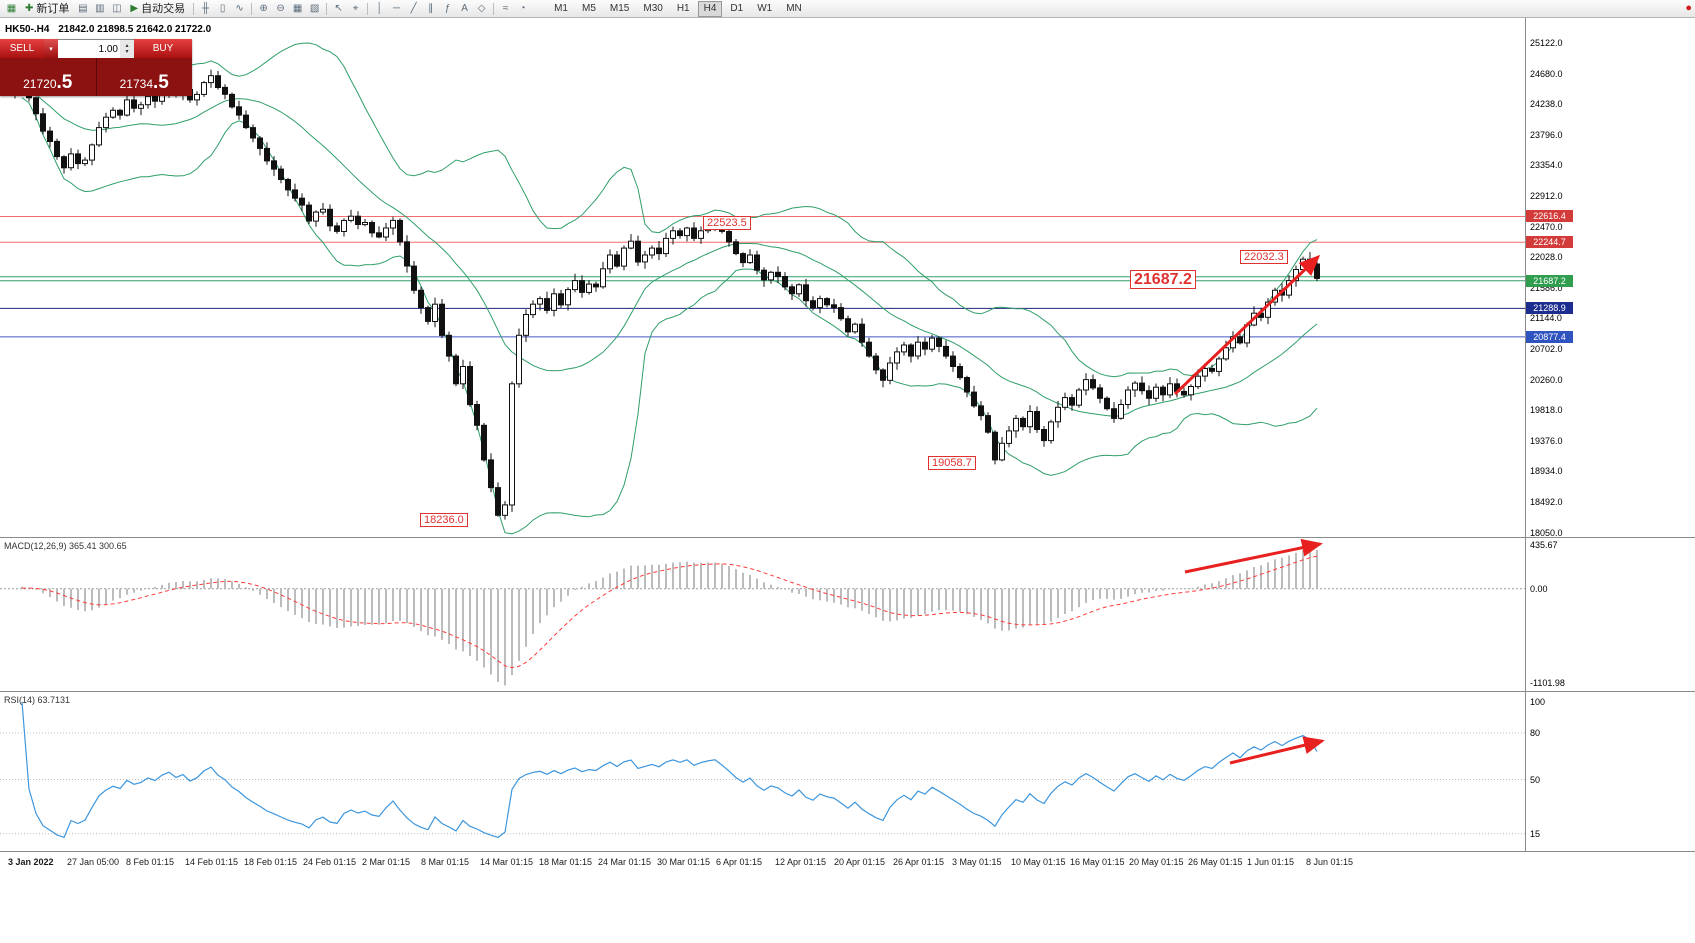 This screenshot has height=943, width=1695. Describe the element at coordinates (566, 862) in the screenshot. I see `time-tick: 18 Mar 01:15` at that location.